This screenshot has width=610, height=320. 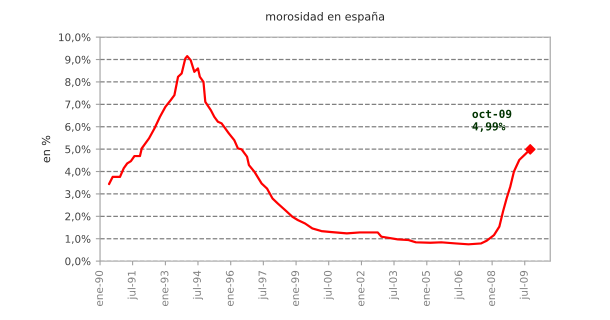 What do you see at coordinates (77, 261) in the screenshot?
I see `y-tick-label: 0,0%` at bounding box center [77, 261].